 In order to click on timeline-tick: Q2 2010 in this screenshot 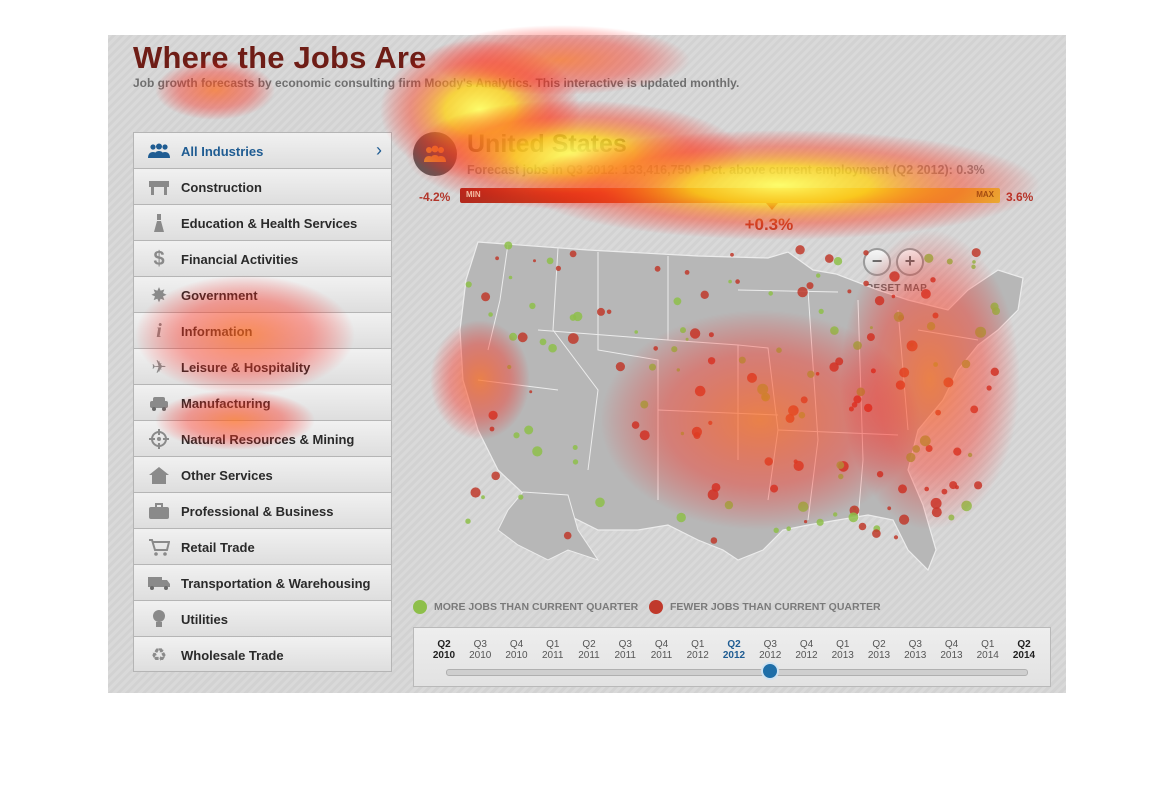, I will do `click(444, 650)`.